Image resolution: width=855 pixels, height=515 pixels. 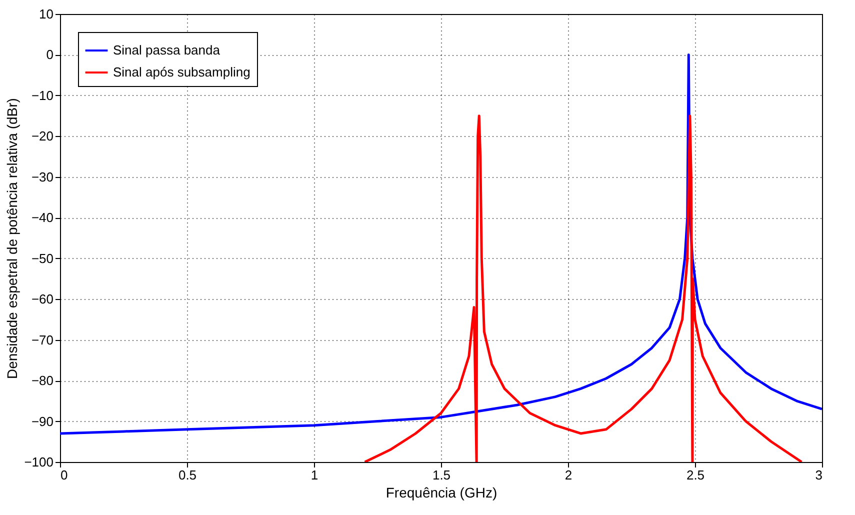 I want to click on x-tick-label: 2.5, so click(x=695, y=475).